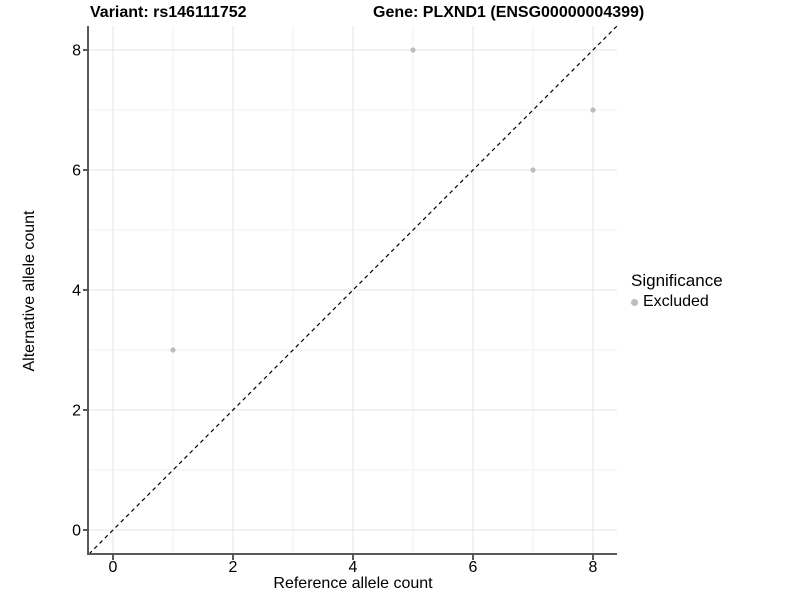 The height and width of the screenshot is (600, 800). I want to click on y-tick-label: 8, so click(76, 51).